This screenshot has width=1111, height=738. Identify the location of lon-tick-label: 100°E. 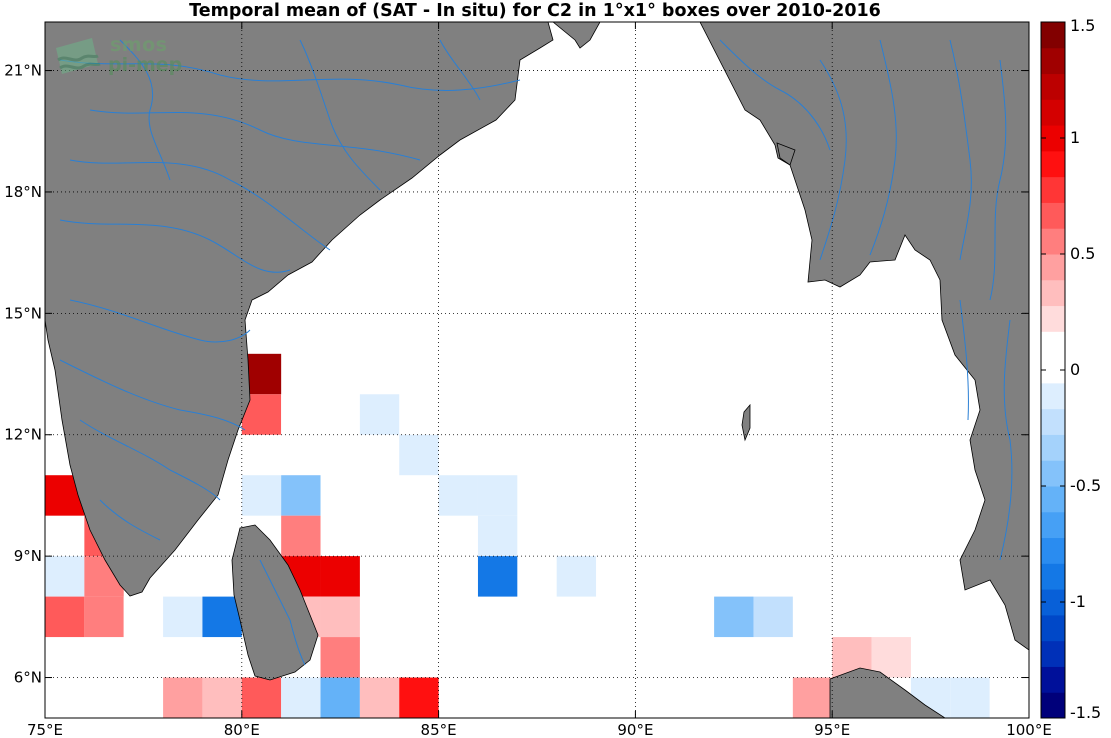
(1029, 729).